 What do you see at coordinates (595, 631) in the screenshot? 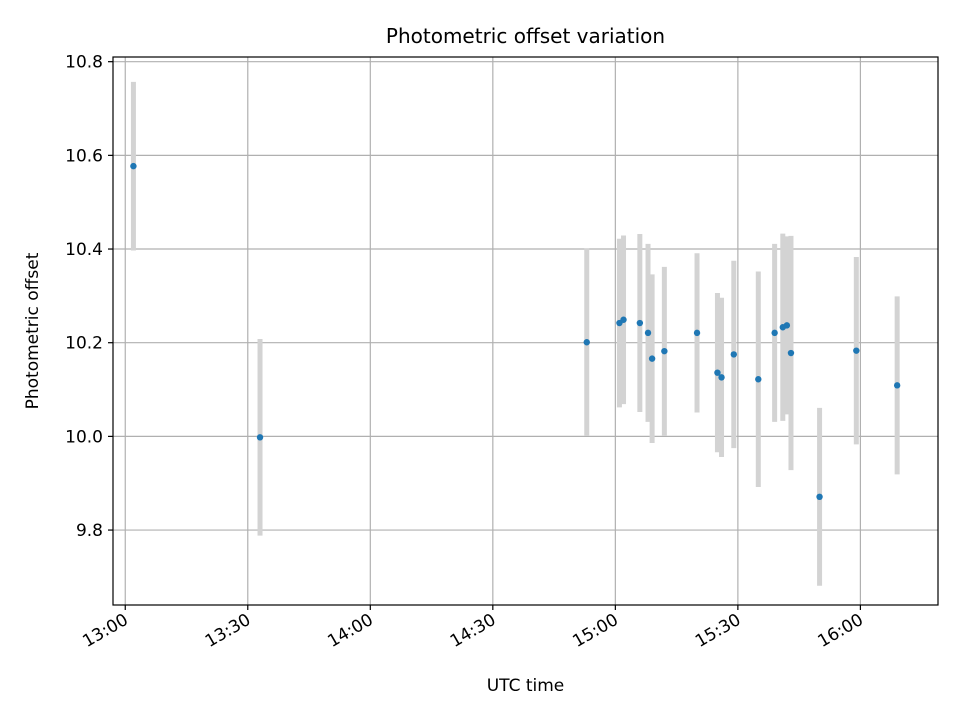
I see `x-tick-label: 15:00` at bounding box center [595, 631].